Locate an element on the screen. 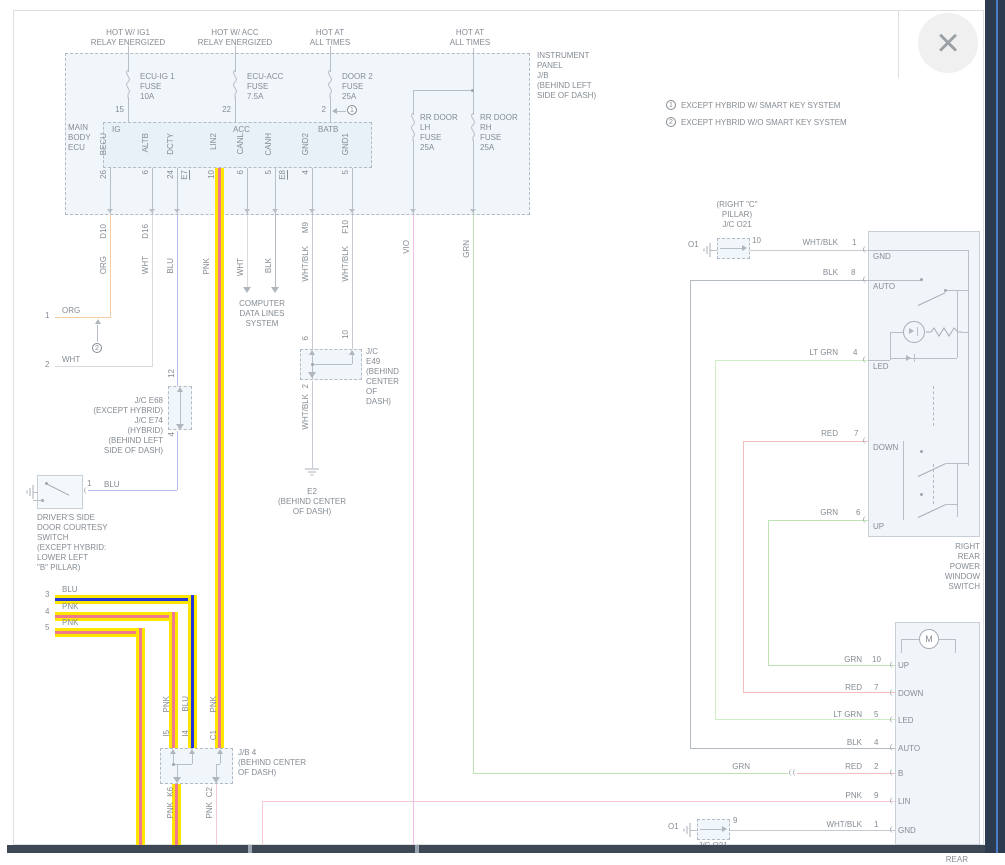 The image size is (1005, 865). jb4-pin: I5 is located at coordinates (166, 733).